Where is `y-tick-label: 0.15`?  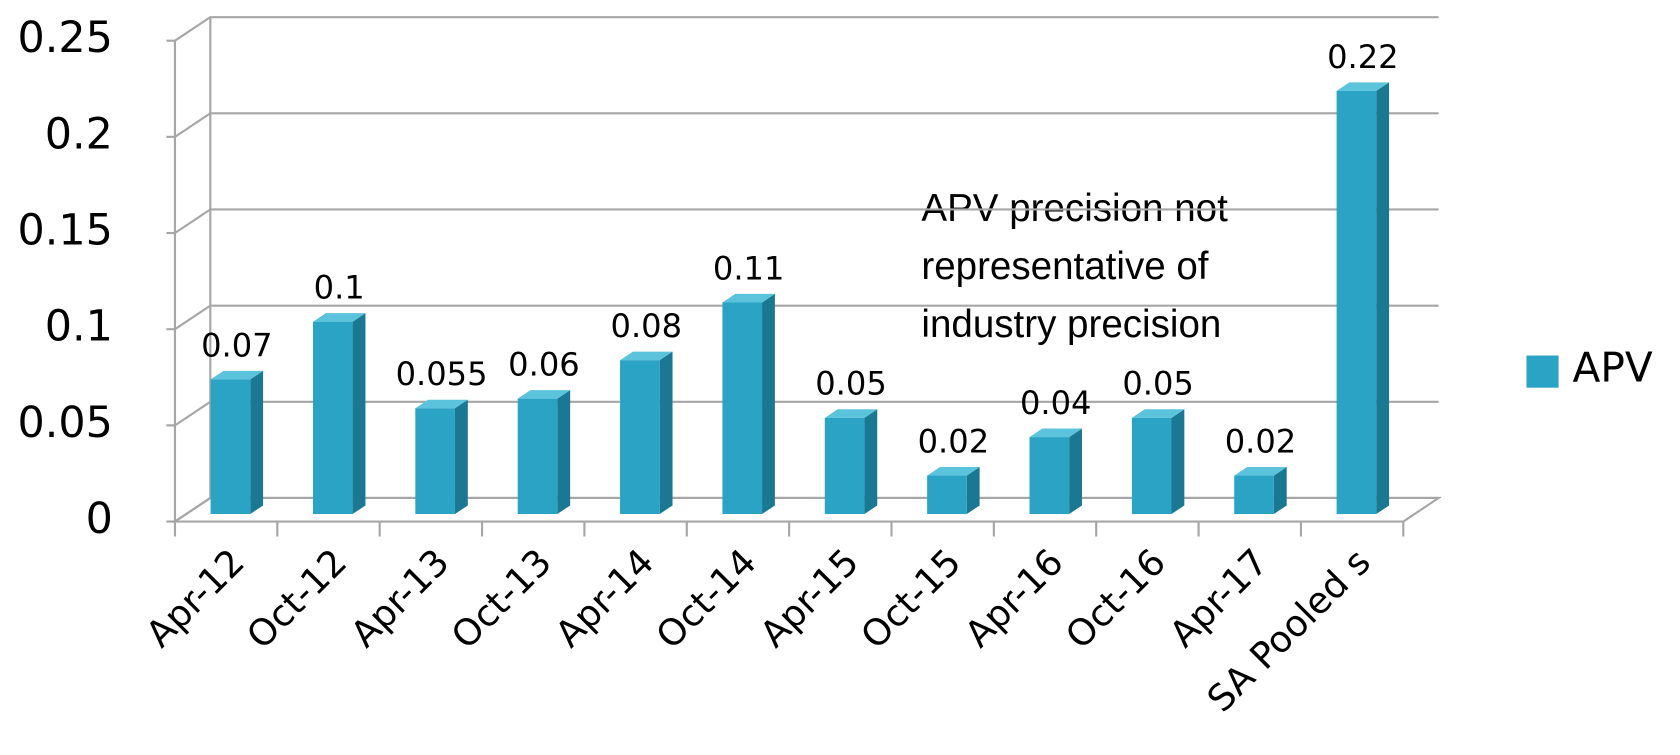 y-tick-label: 0.15 is located at coordinates (64, 231).